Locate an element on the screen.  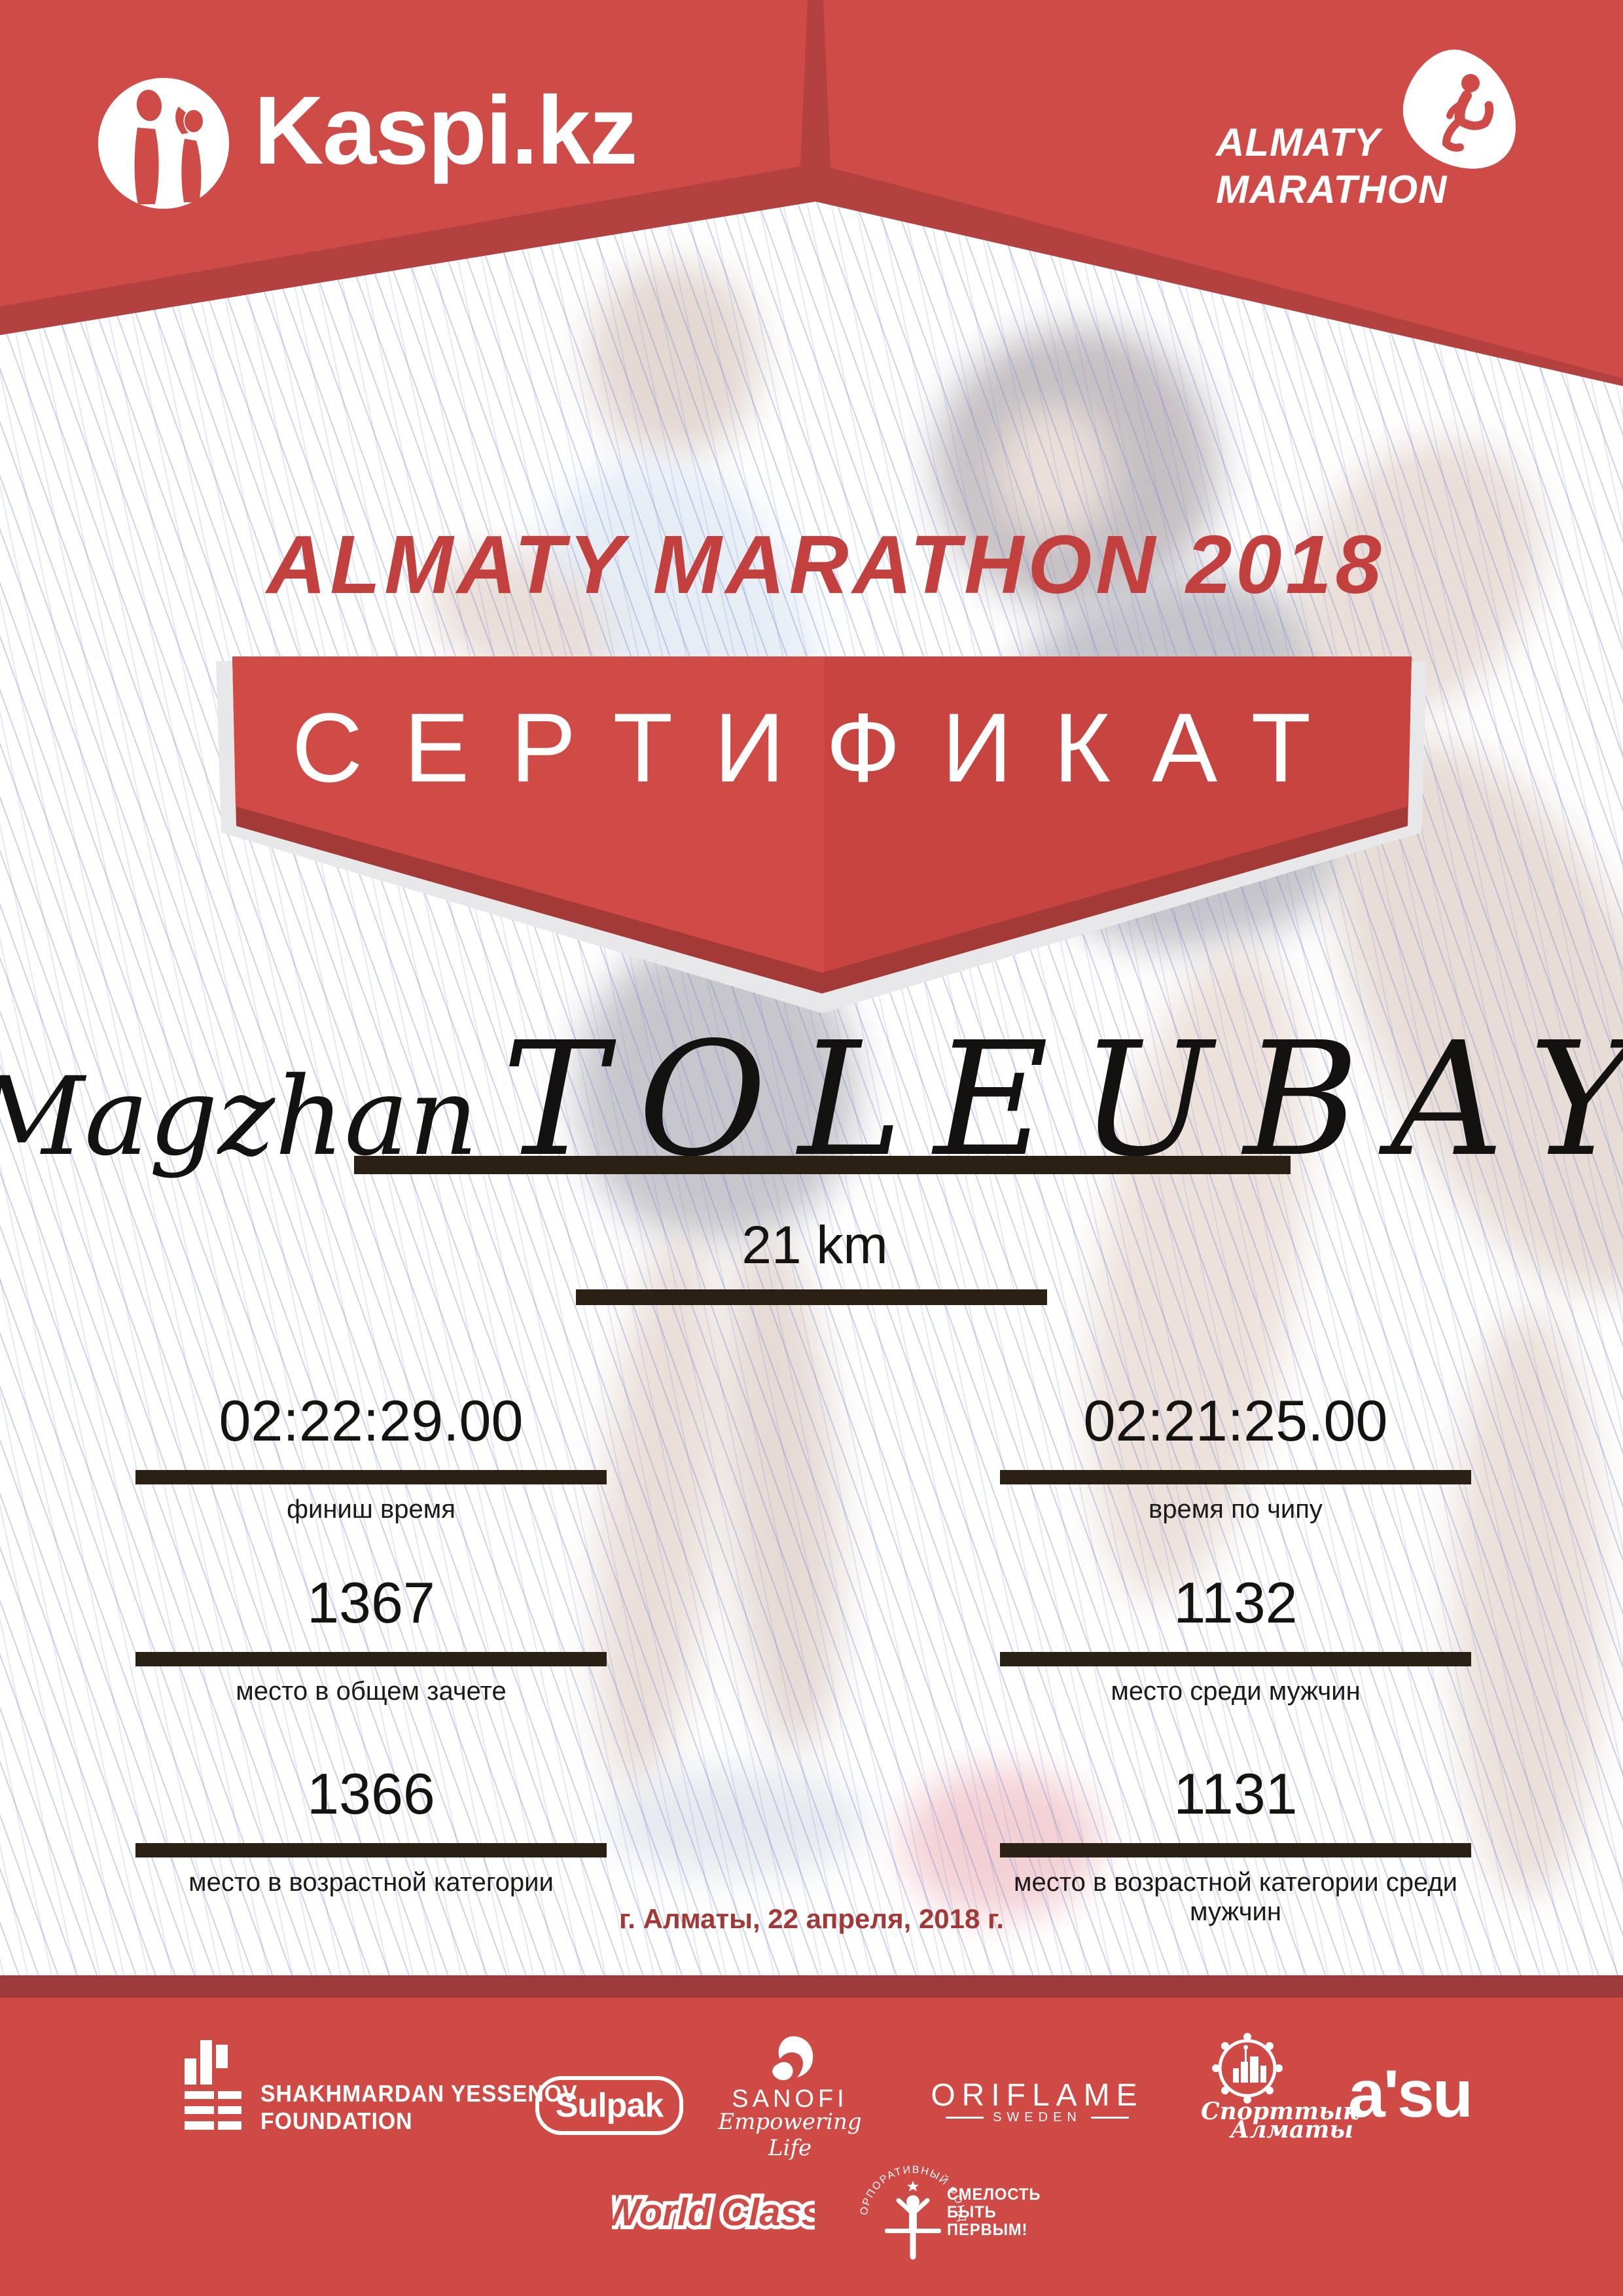
kaspi-logo-text: Kaspi.kz is located at coordinates (445, 131).